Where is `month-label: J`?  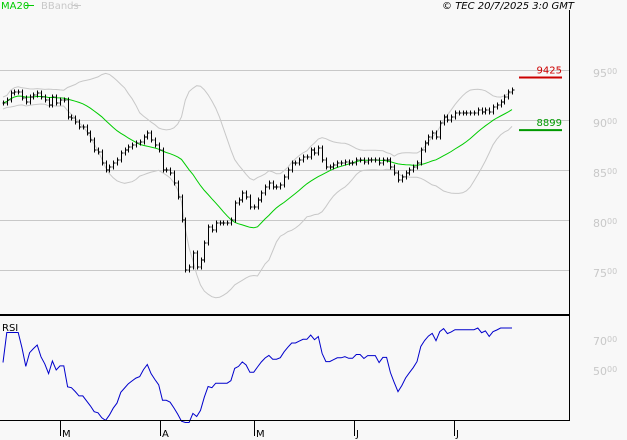 month-label: J is located at coordinates (357, 434).